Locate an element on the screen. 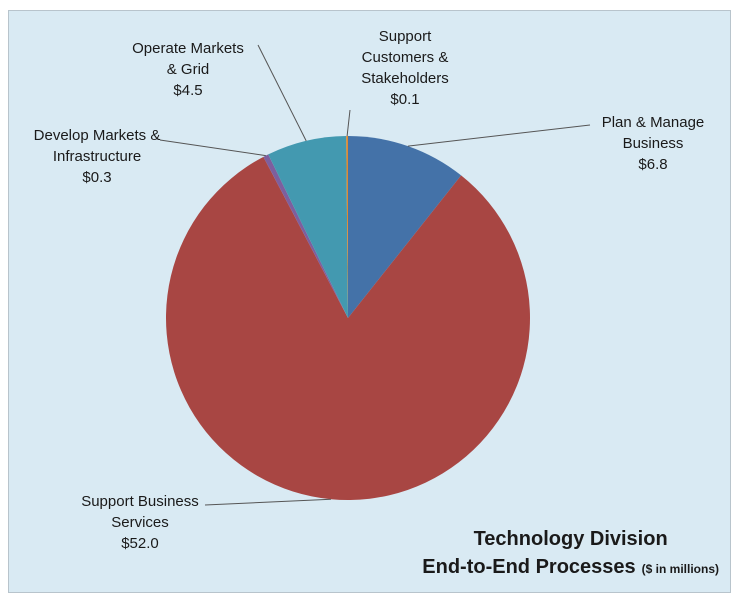 The height and width of the screenshot is (593, 731). leader-line-support-business-services is located at coordinates (267, 502).